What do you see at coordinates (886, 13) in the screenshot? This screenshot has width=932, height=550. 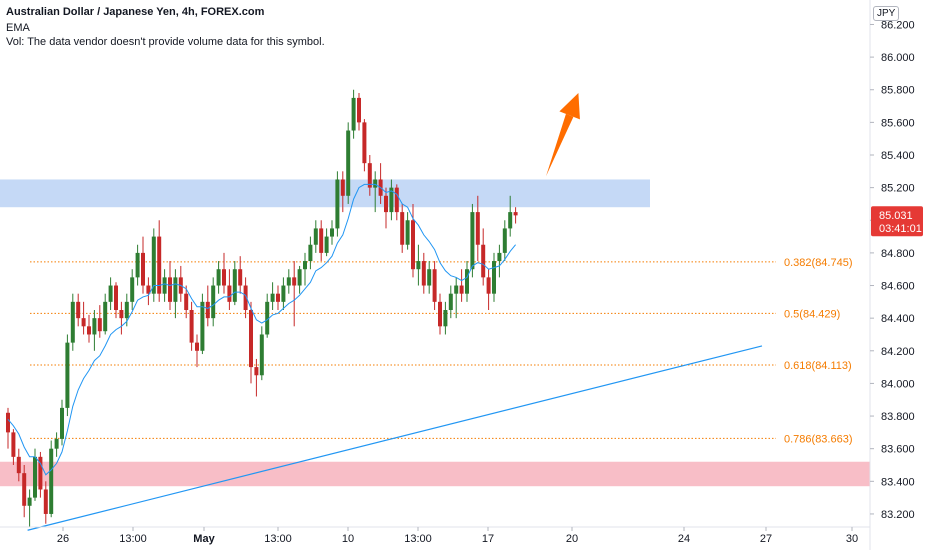 I see `currency-button: JPY` at bounding box center [886, 13].